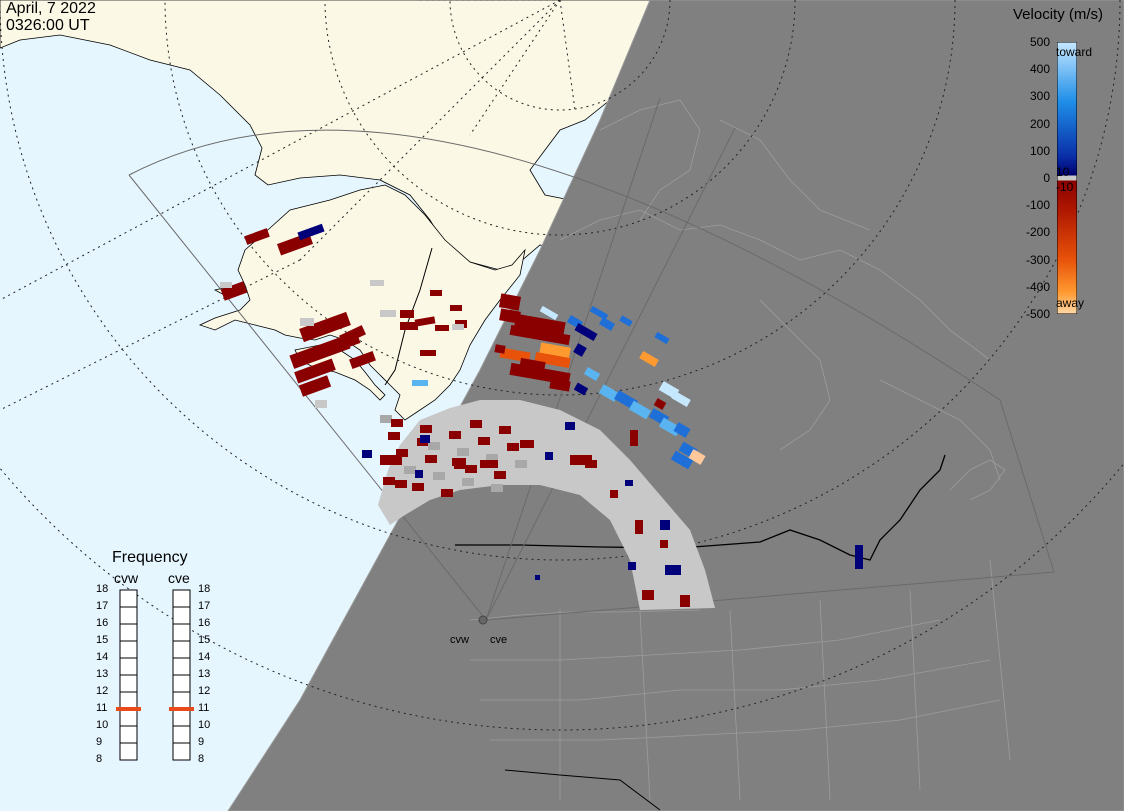 Image resolution: width=1124 pixels, height=811 pixels. What do you see at coordinates (499, 640) in the screenshot?
I see `site-label-cve: cve` at bounding box center [499, 640].